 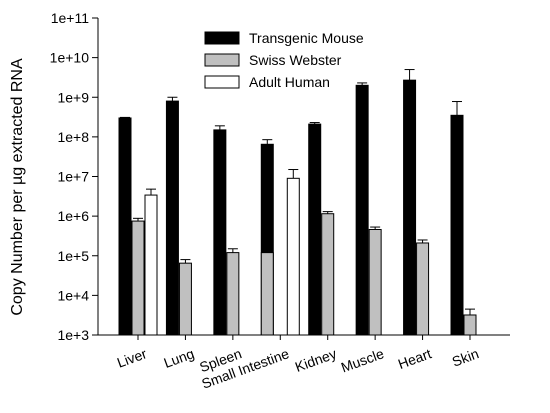 I want to click on y-tick-label: 1e+5, so click(x=73, y=256).